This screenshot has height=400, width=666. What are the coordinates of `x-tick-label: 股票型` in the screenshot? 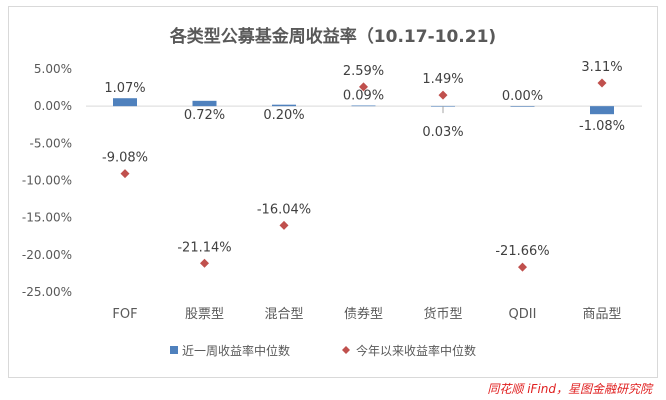 It's located at (204, 314).